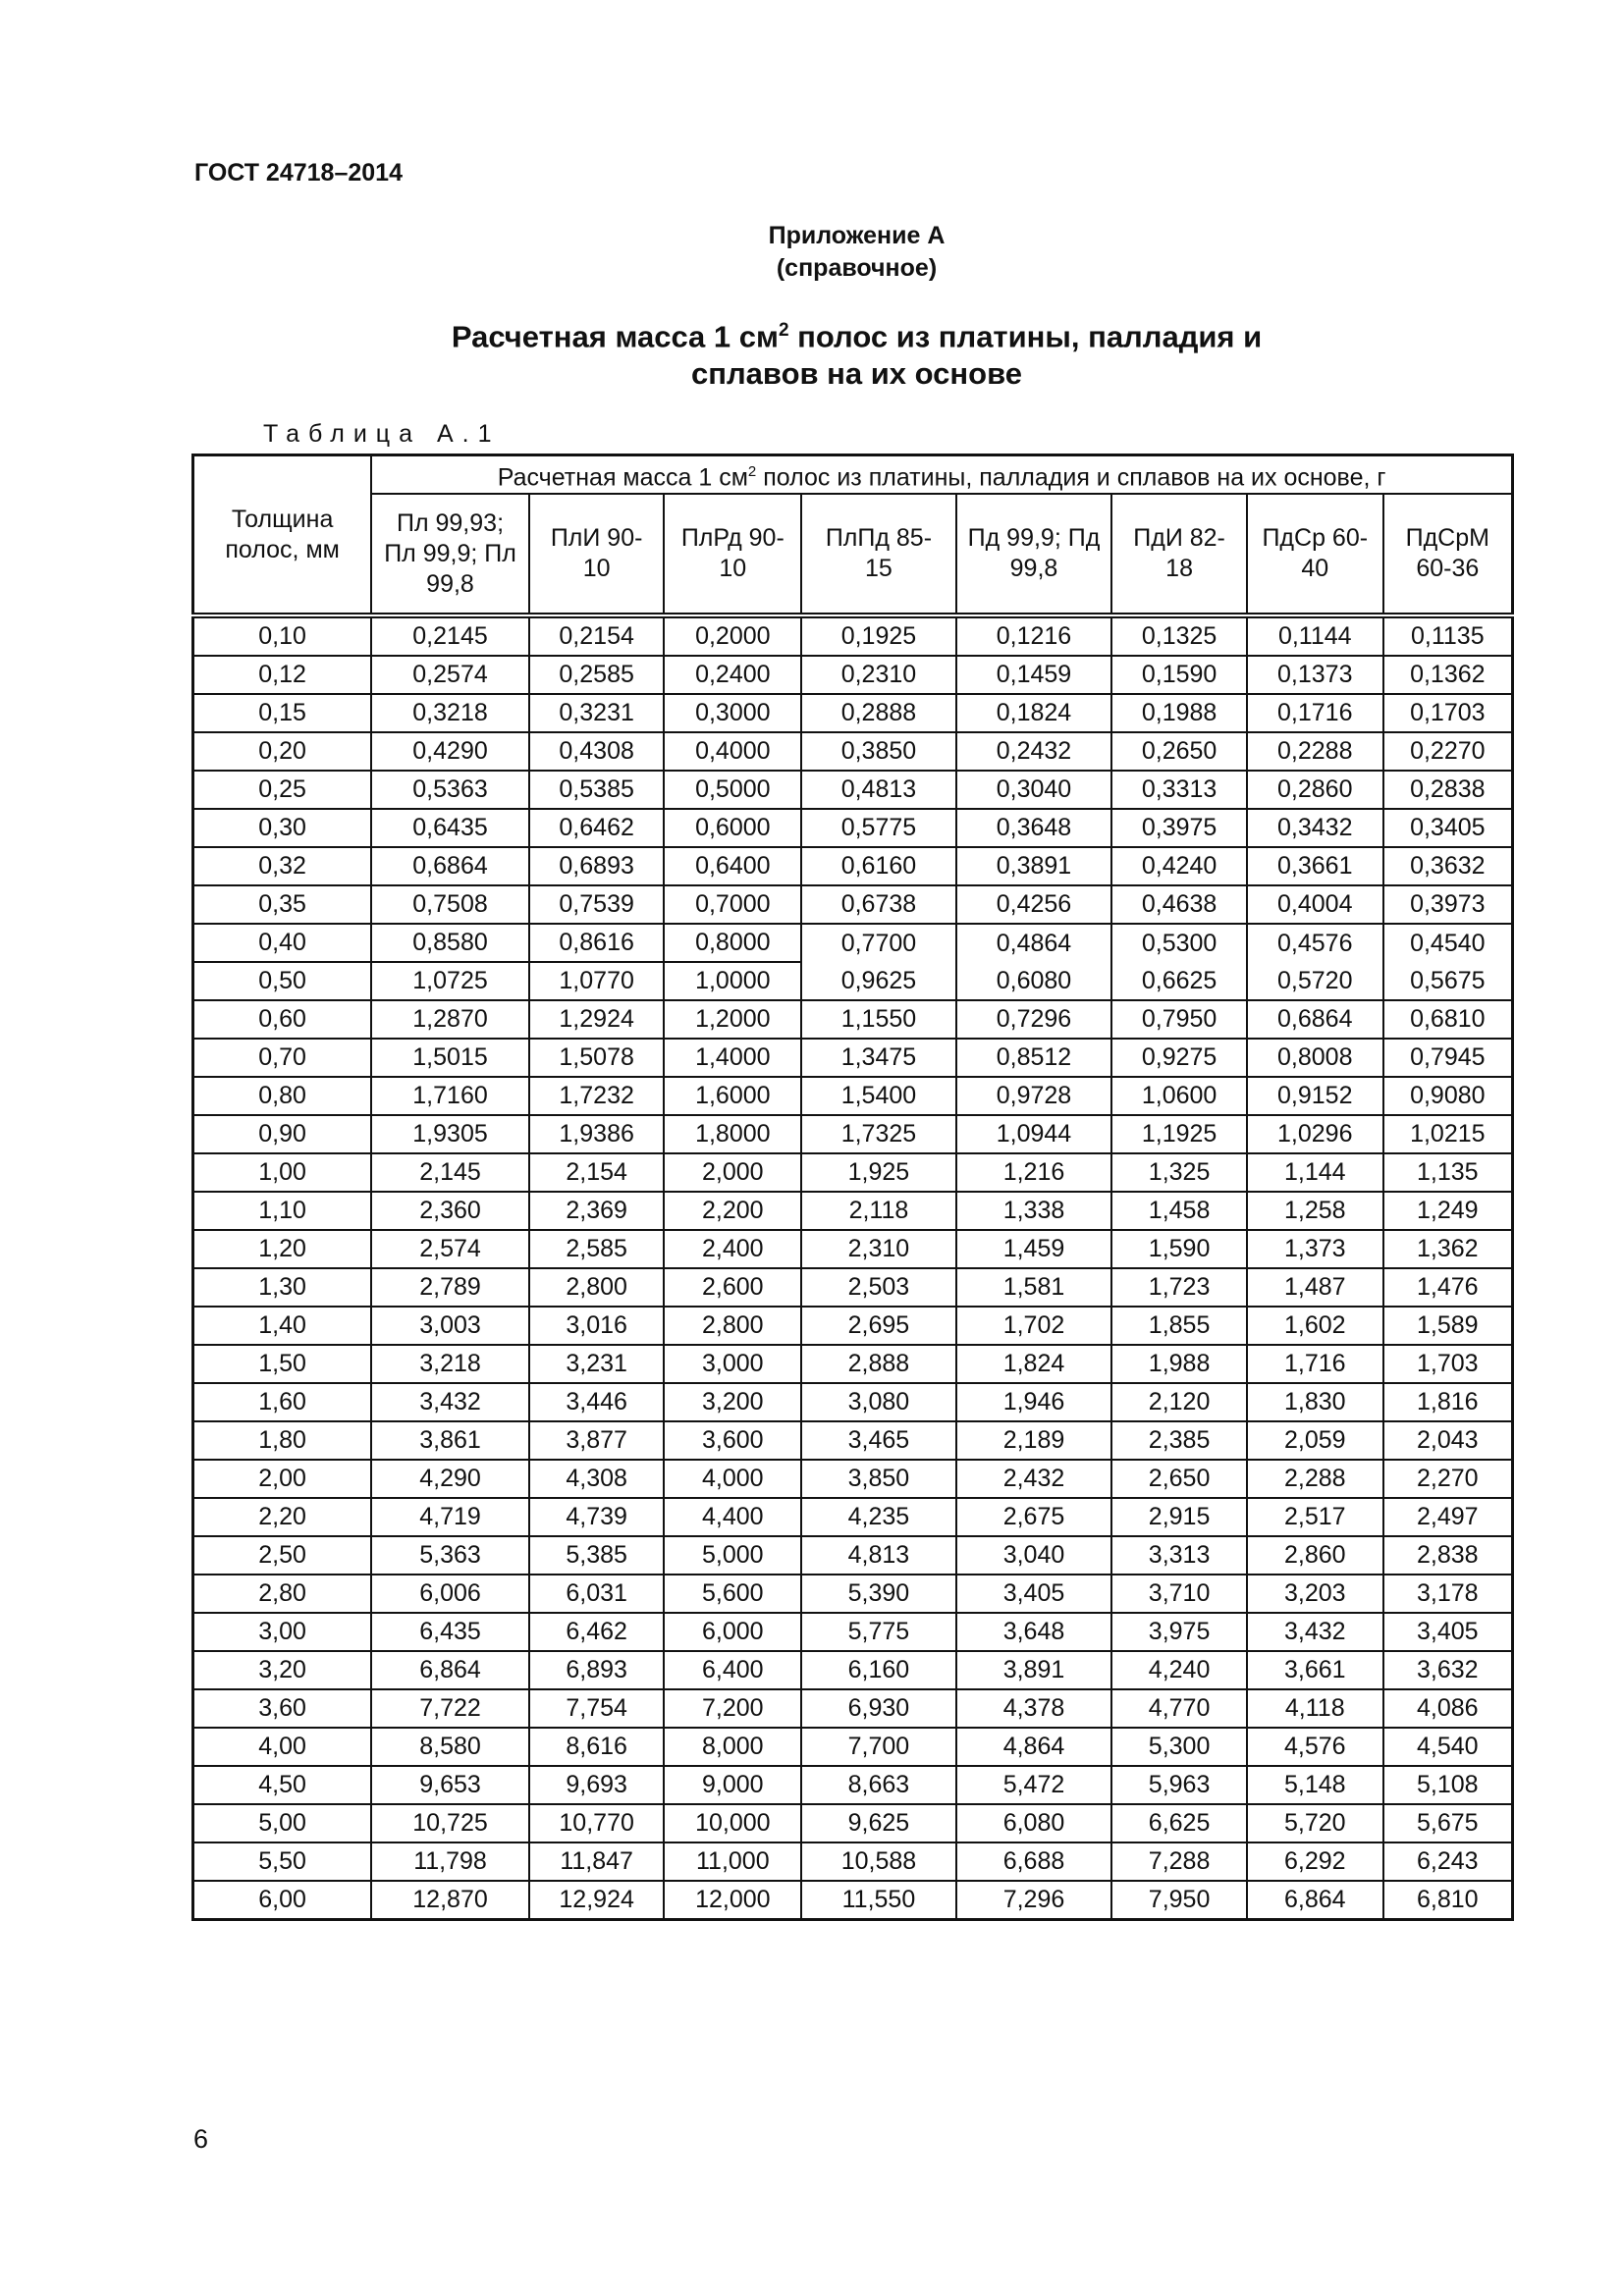 The width and height of the screenshot is (1623, 2296). What do you see at coordinates (596, 752) in the screenshot?
I see `mass-cell: 0,4308` at bounding box center [596, 752].